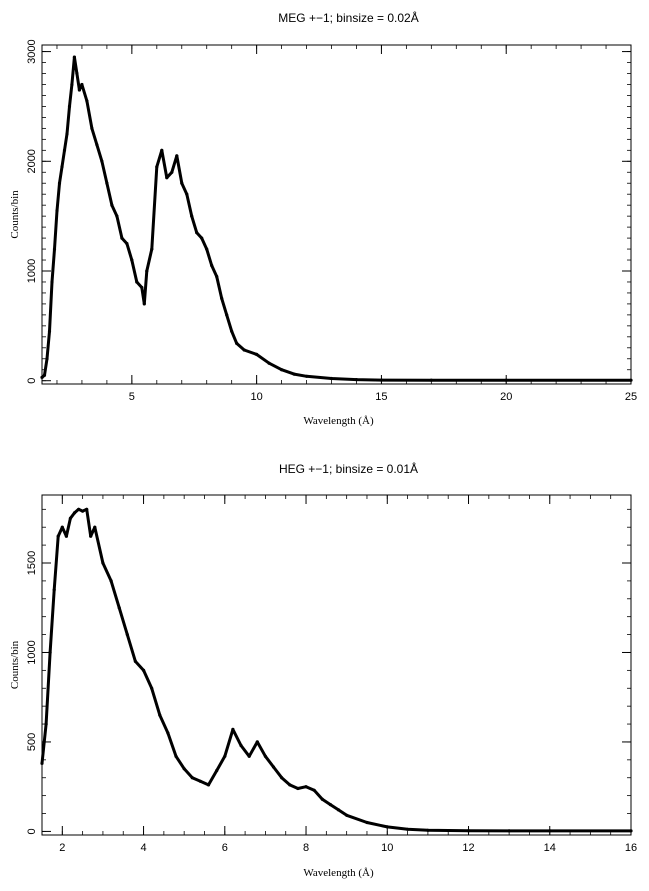  Describe the element at coordinates (32, 563) in the screenshot. I see `y-tick-label: 1500` at that location.